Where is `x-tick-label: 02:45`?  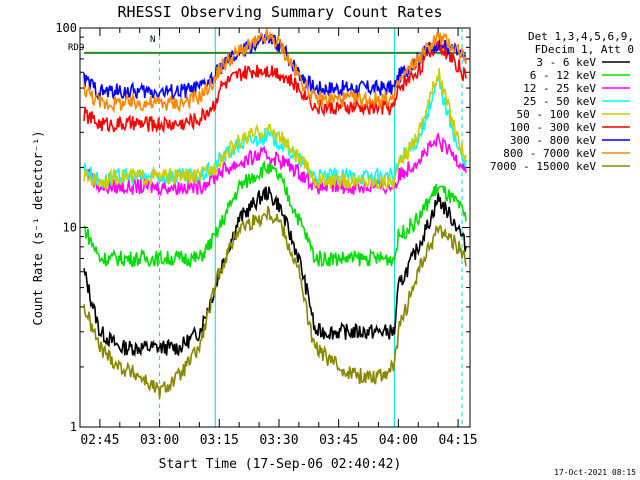 x-tick-label: 02:45 is located at coordinates (99, 440).